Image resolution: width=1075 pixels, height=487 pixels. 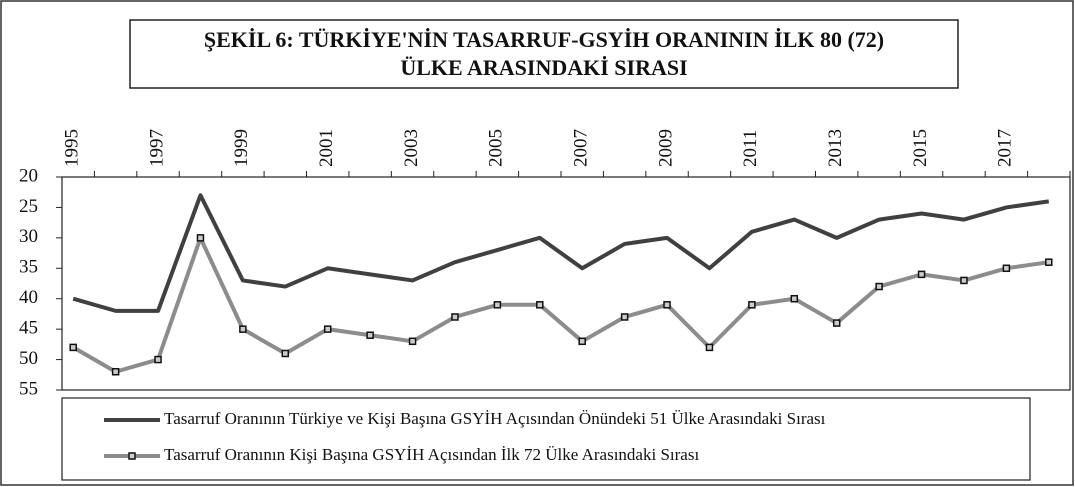 I want to click on y-tick-label: 35, so click(x=28, y=267).